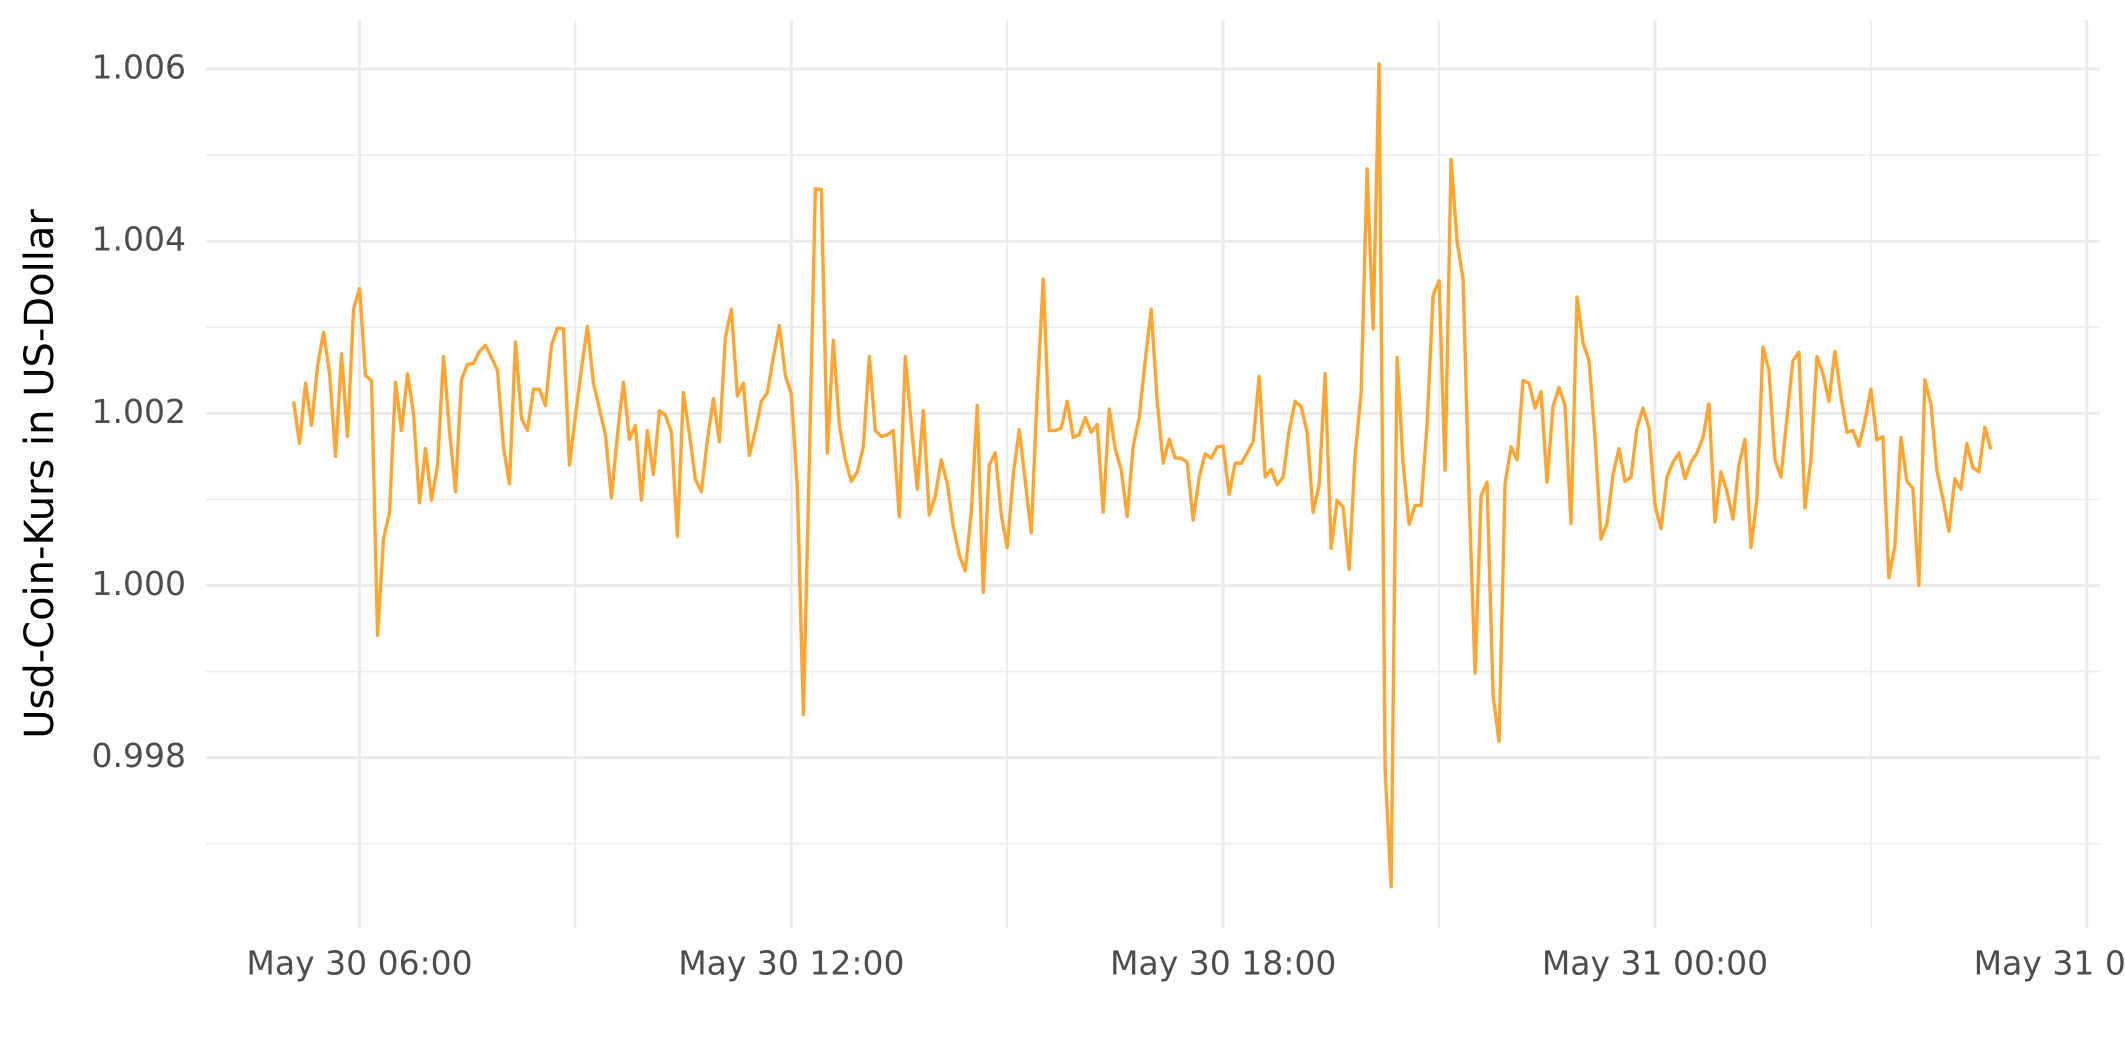 The image size is (2125, 1062). What do you see at coordinates (139, 411) in the screenshot?
I see `y-tick-label: 1.002` at bounding box center [139, 411].